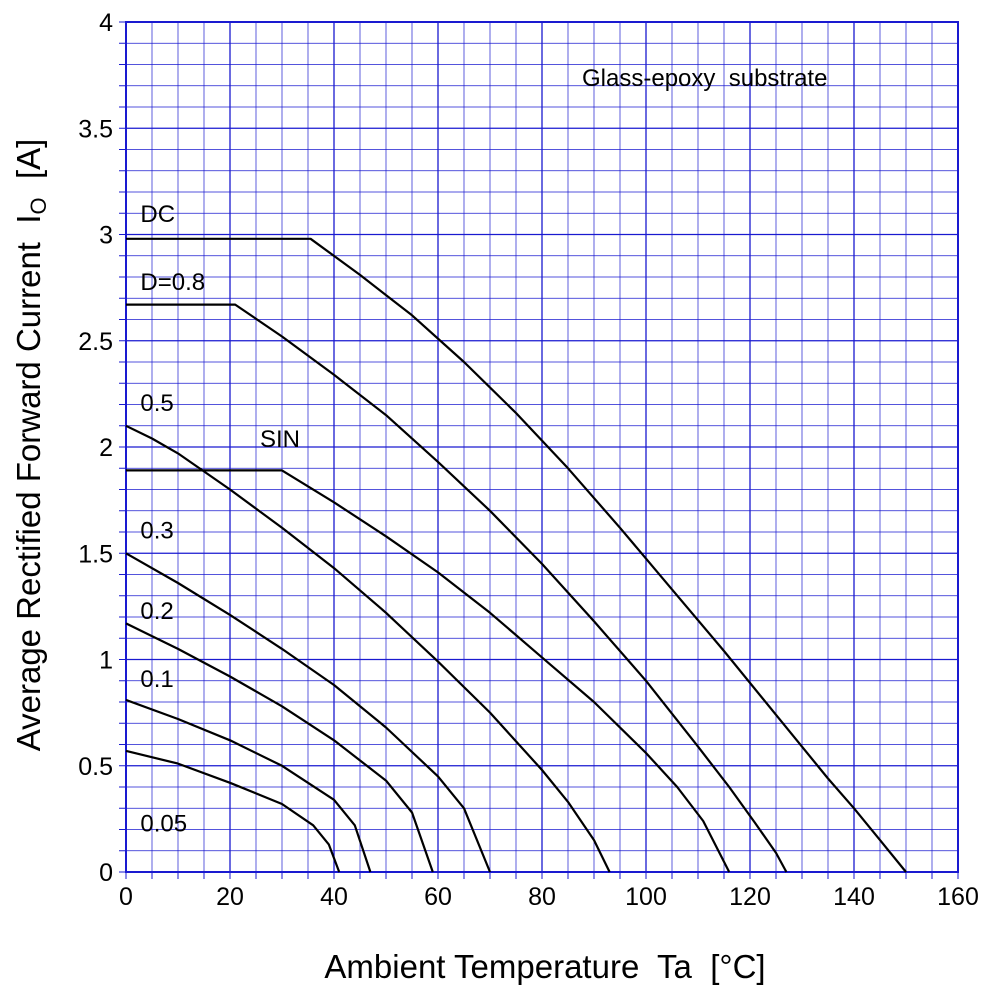  What do you see at coordinates (230, 897) in the screenshot?
I see `x-tick-label: 20` at bounding box center [230, 897].